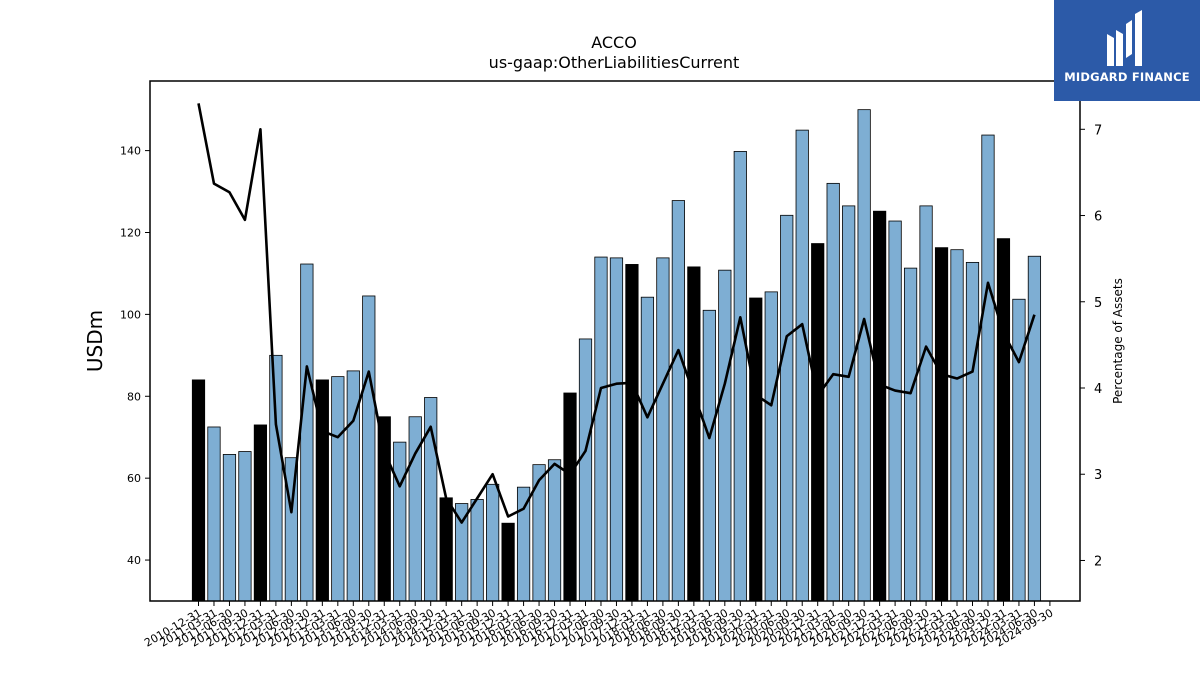  What do you see at coordinates (614, 42) in the screenshot?
I see `chart-title: ACCO` at bounding box center [614, 42].